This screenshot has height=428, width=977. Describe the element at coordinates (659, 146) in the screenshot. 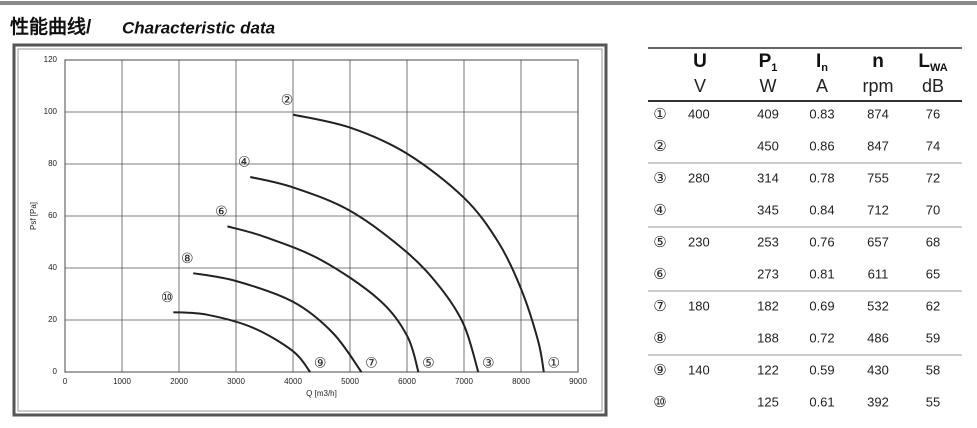

I see `row-label: ②` at that location.